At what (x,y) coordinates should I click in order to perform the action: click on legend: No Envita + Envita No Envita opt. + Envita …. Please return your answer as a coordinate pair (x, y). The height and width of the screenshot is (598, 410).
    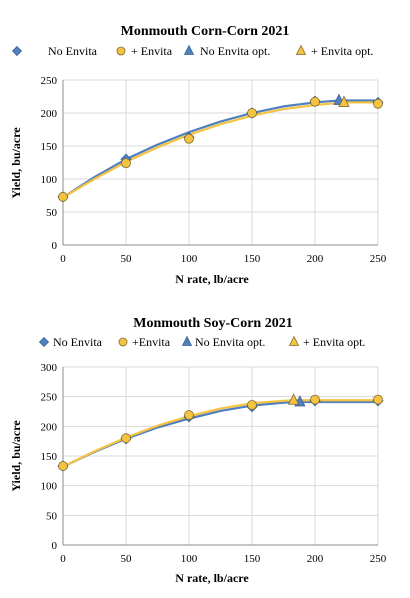
    Looking at the image, I should click on (192, 51).